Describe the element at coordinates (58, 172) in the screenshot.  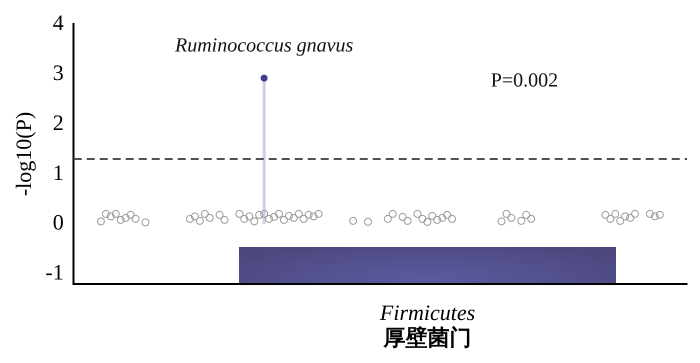
I see `y-tick-label: 1` at that location.